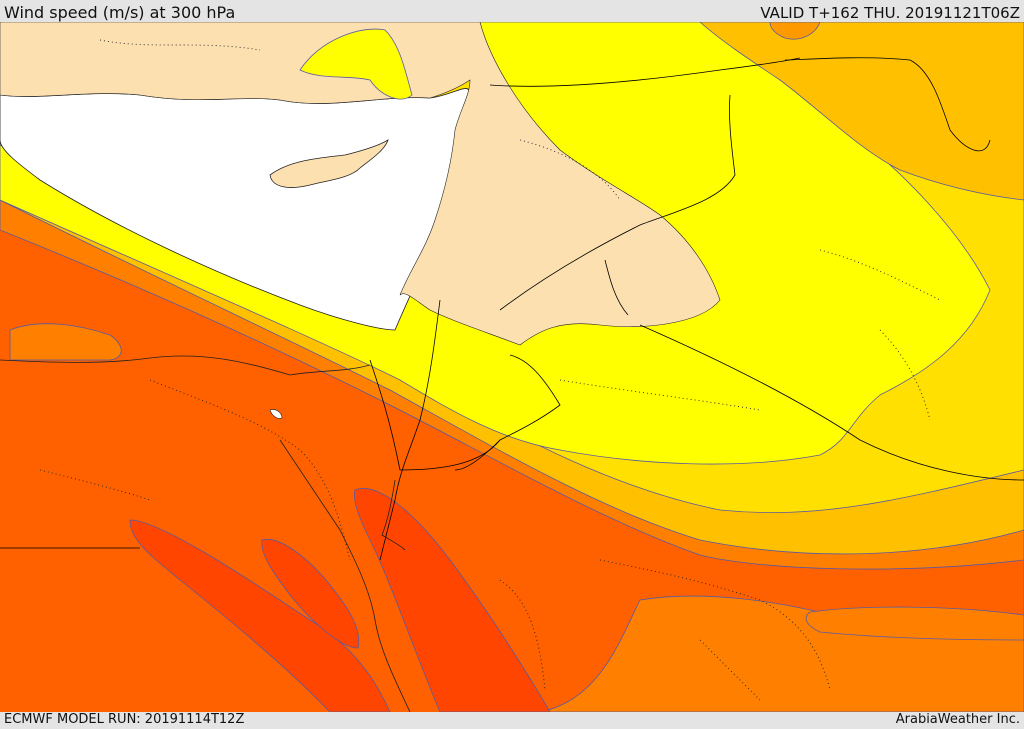  What do you see at coordinates (957, 719) in the screenshot?
I see `credit-label: ArabiaWeather Inc.` at bounding box center [957, 719].